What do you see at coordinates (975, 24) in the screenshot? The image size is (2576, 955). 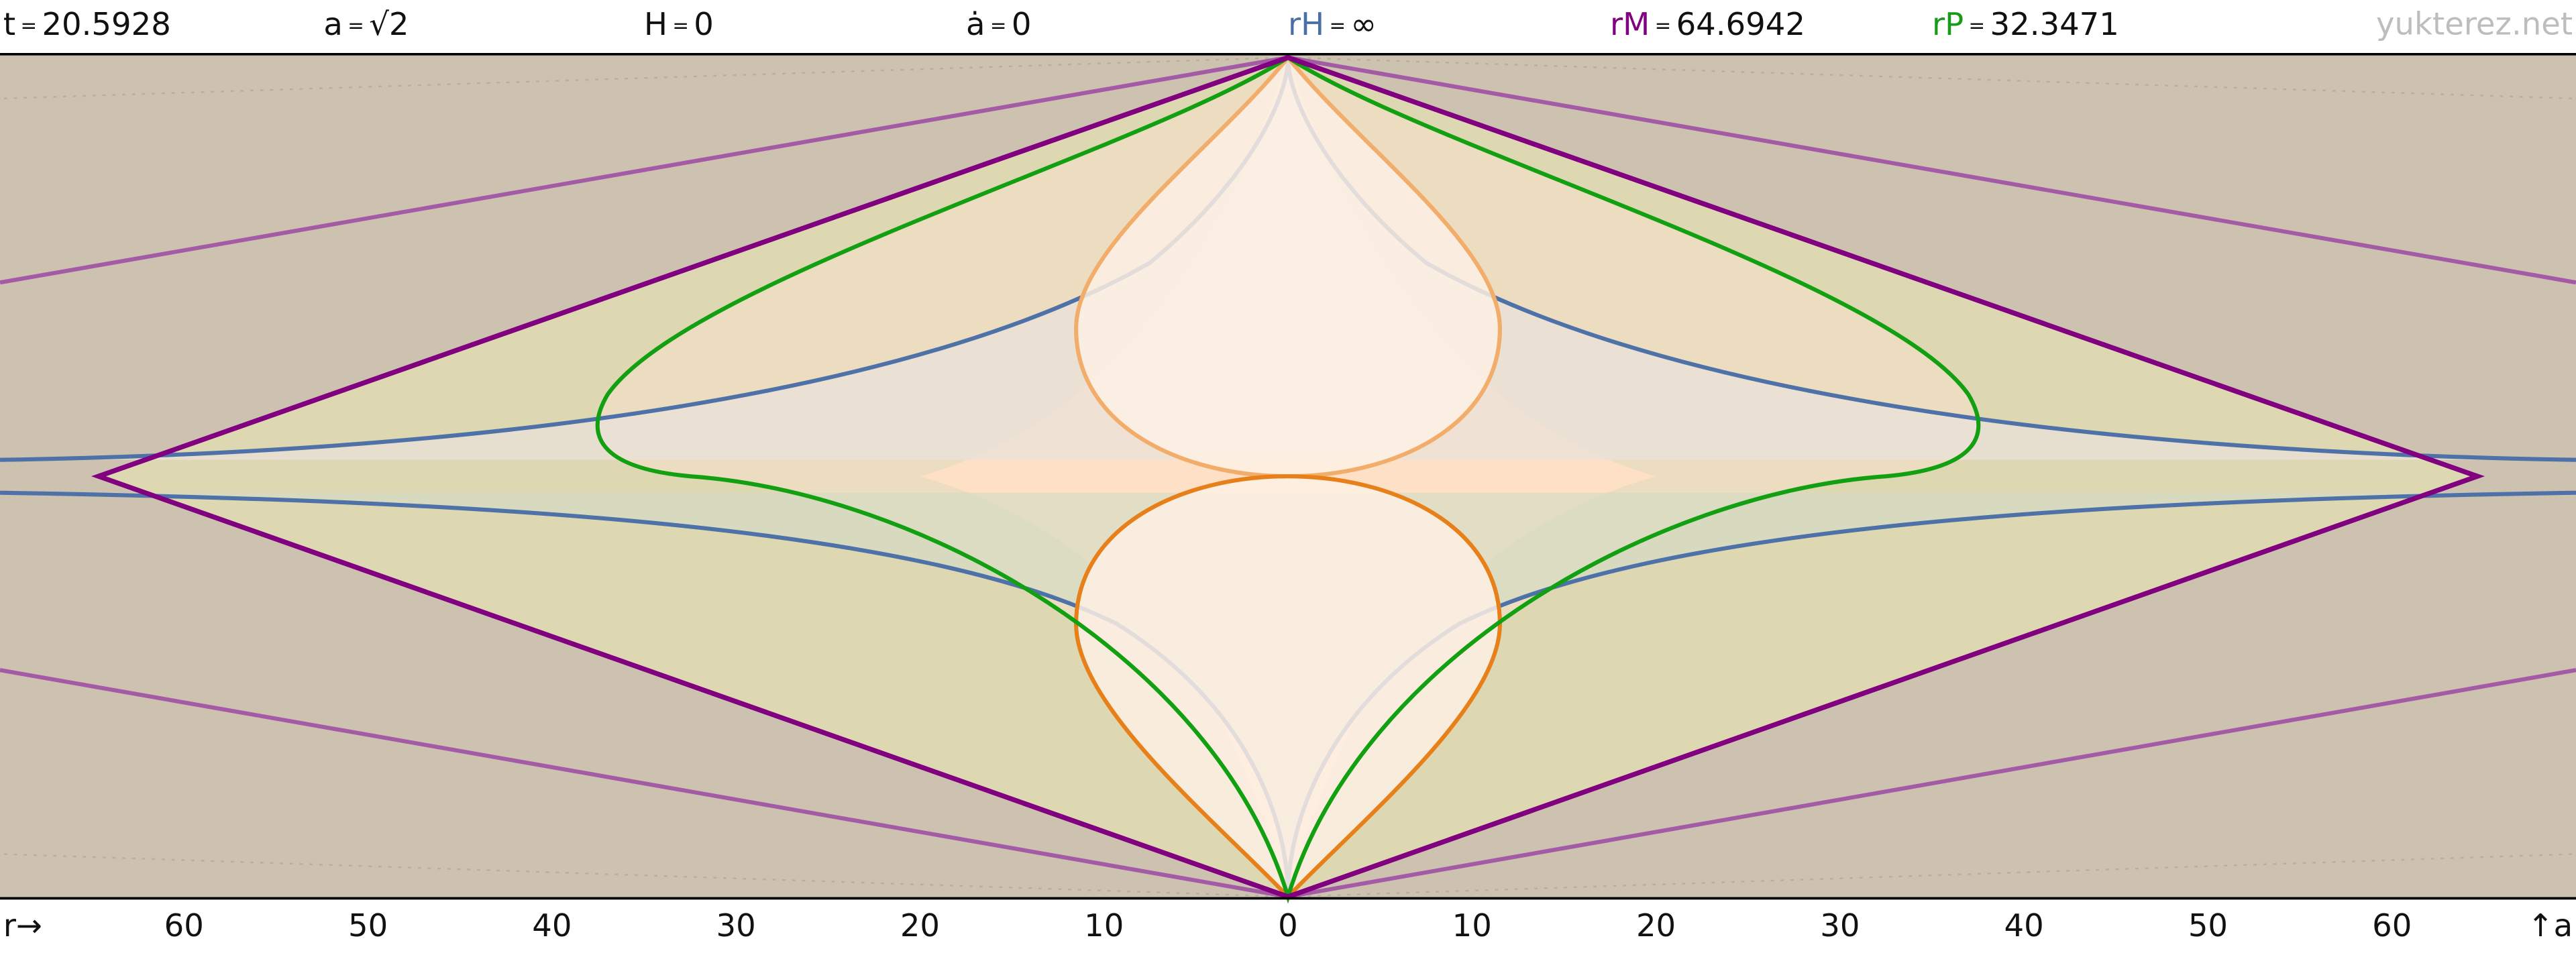 I see `header-symbol: ȧ` at bounding box center [975, 24].